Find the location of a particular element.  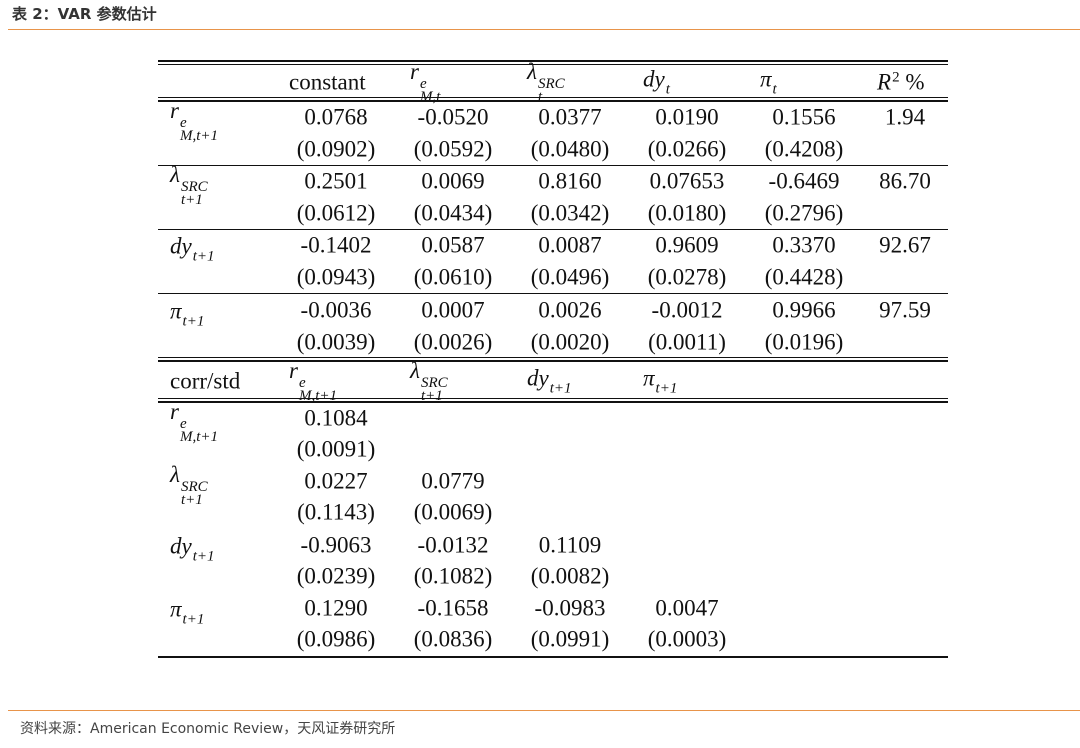

label: dy t+1 is located at coordinates (549, 381).